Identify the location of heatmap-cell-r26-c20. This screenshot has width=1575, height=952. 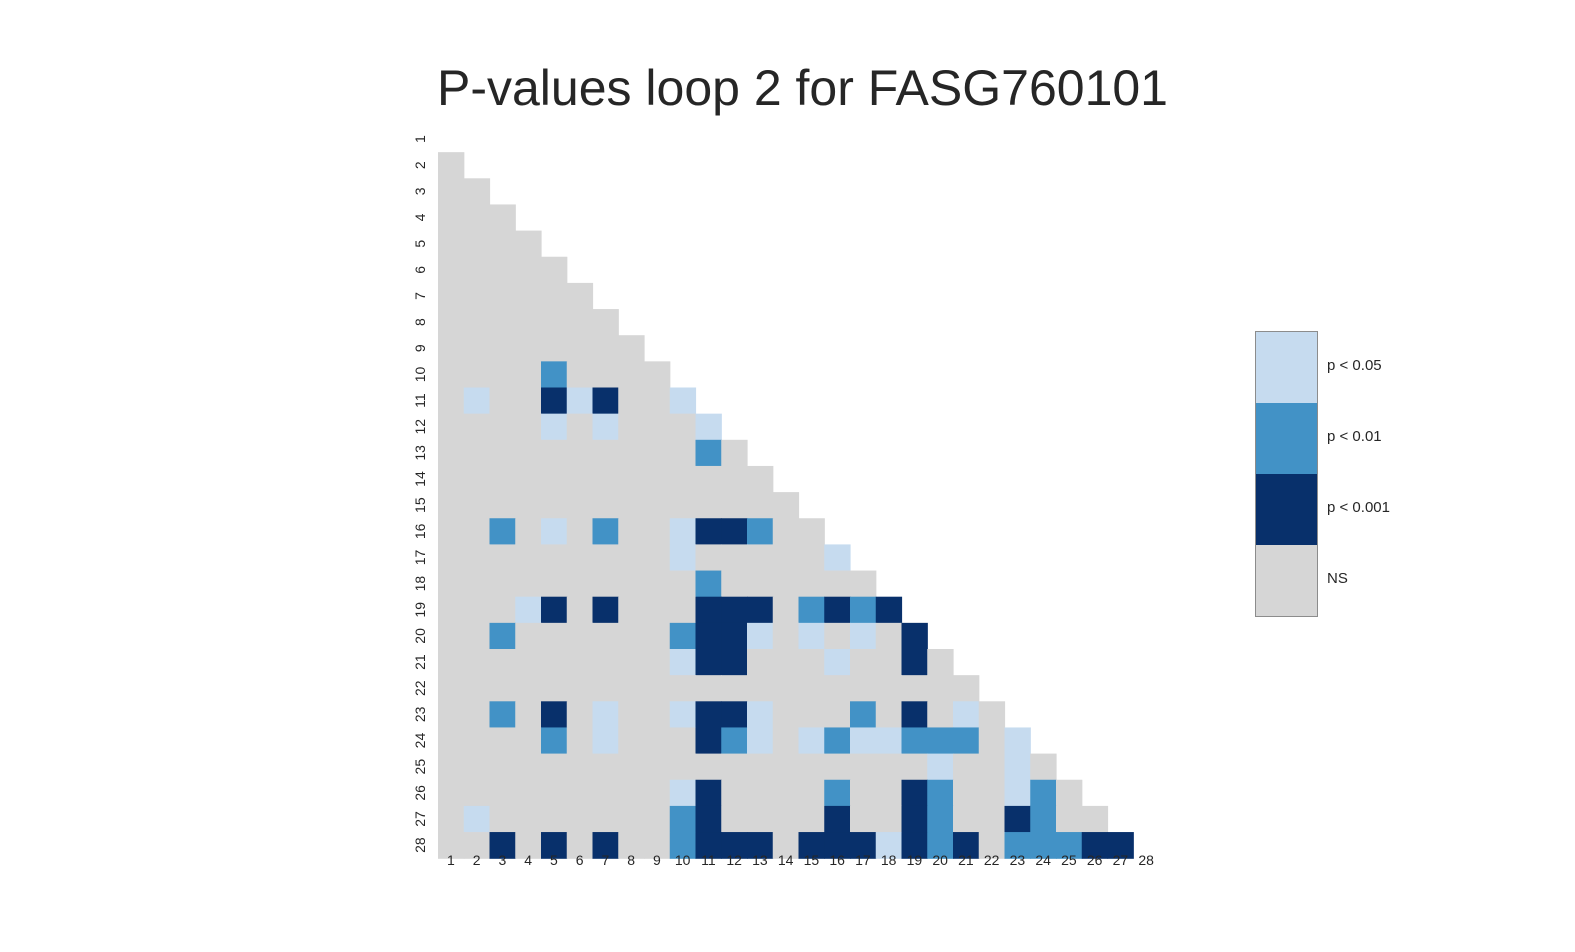
(940, 793).